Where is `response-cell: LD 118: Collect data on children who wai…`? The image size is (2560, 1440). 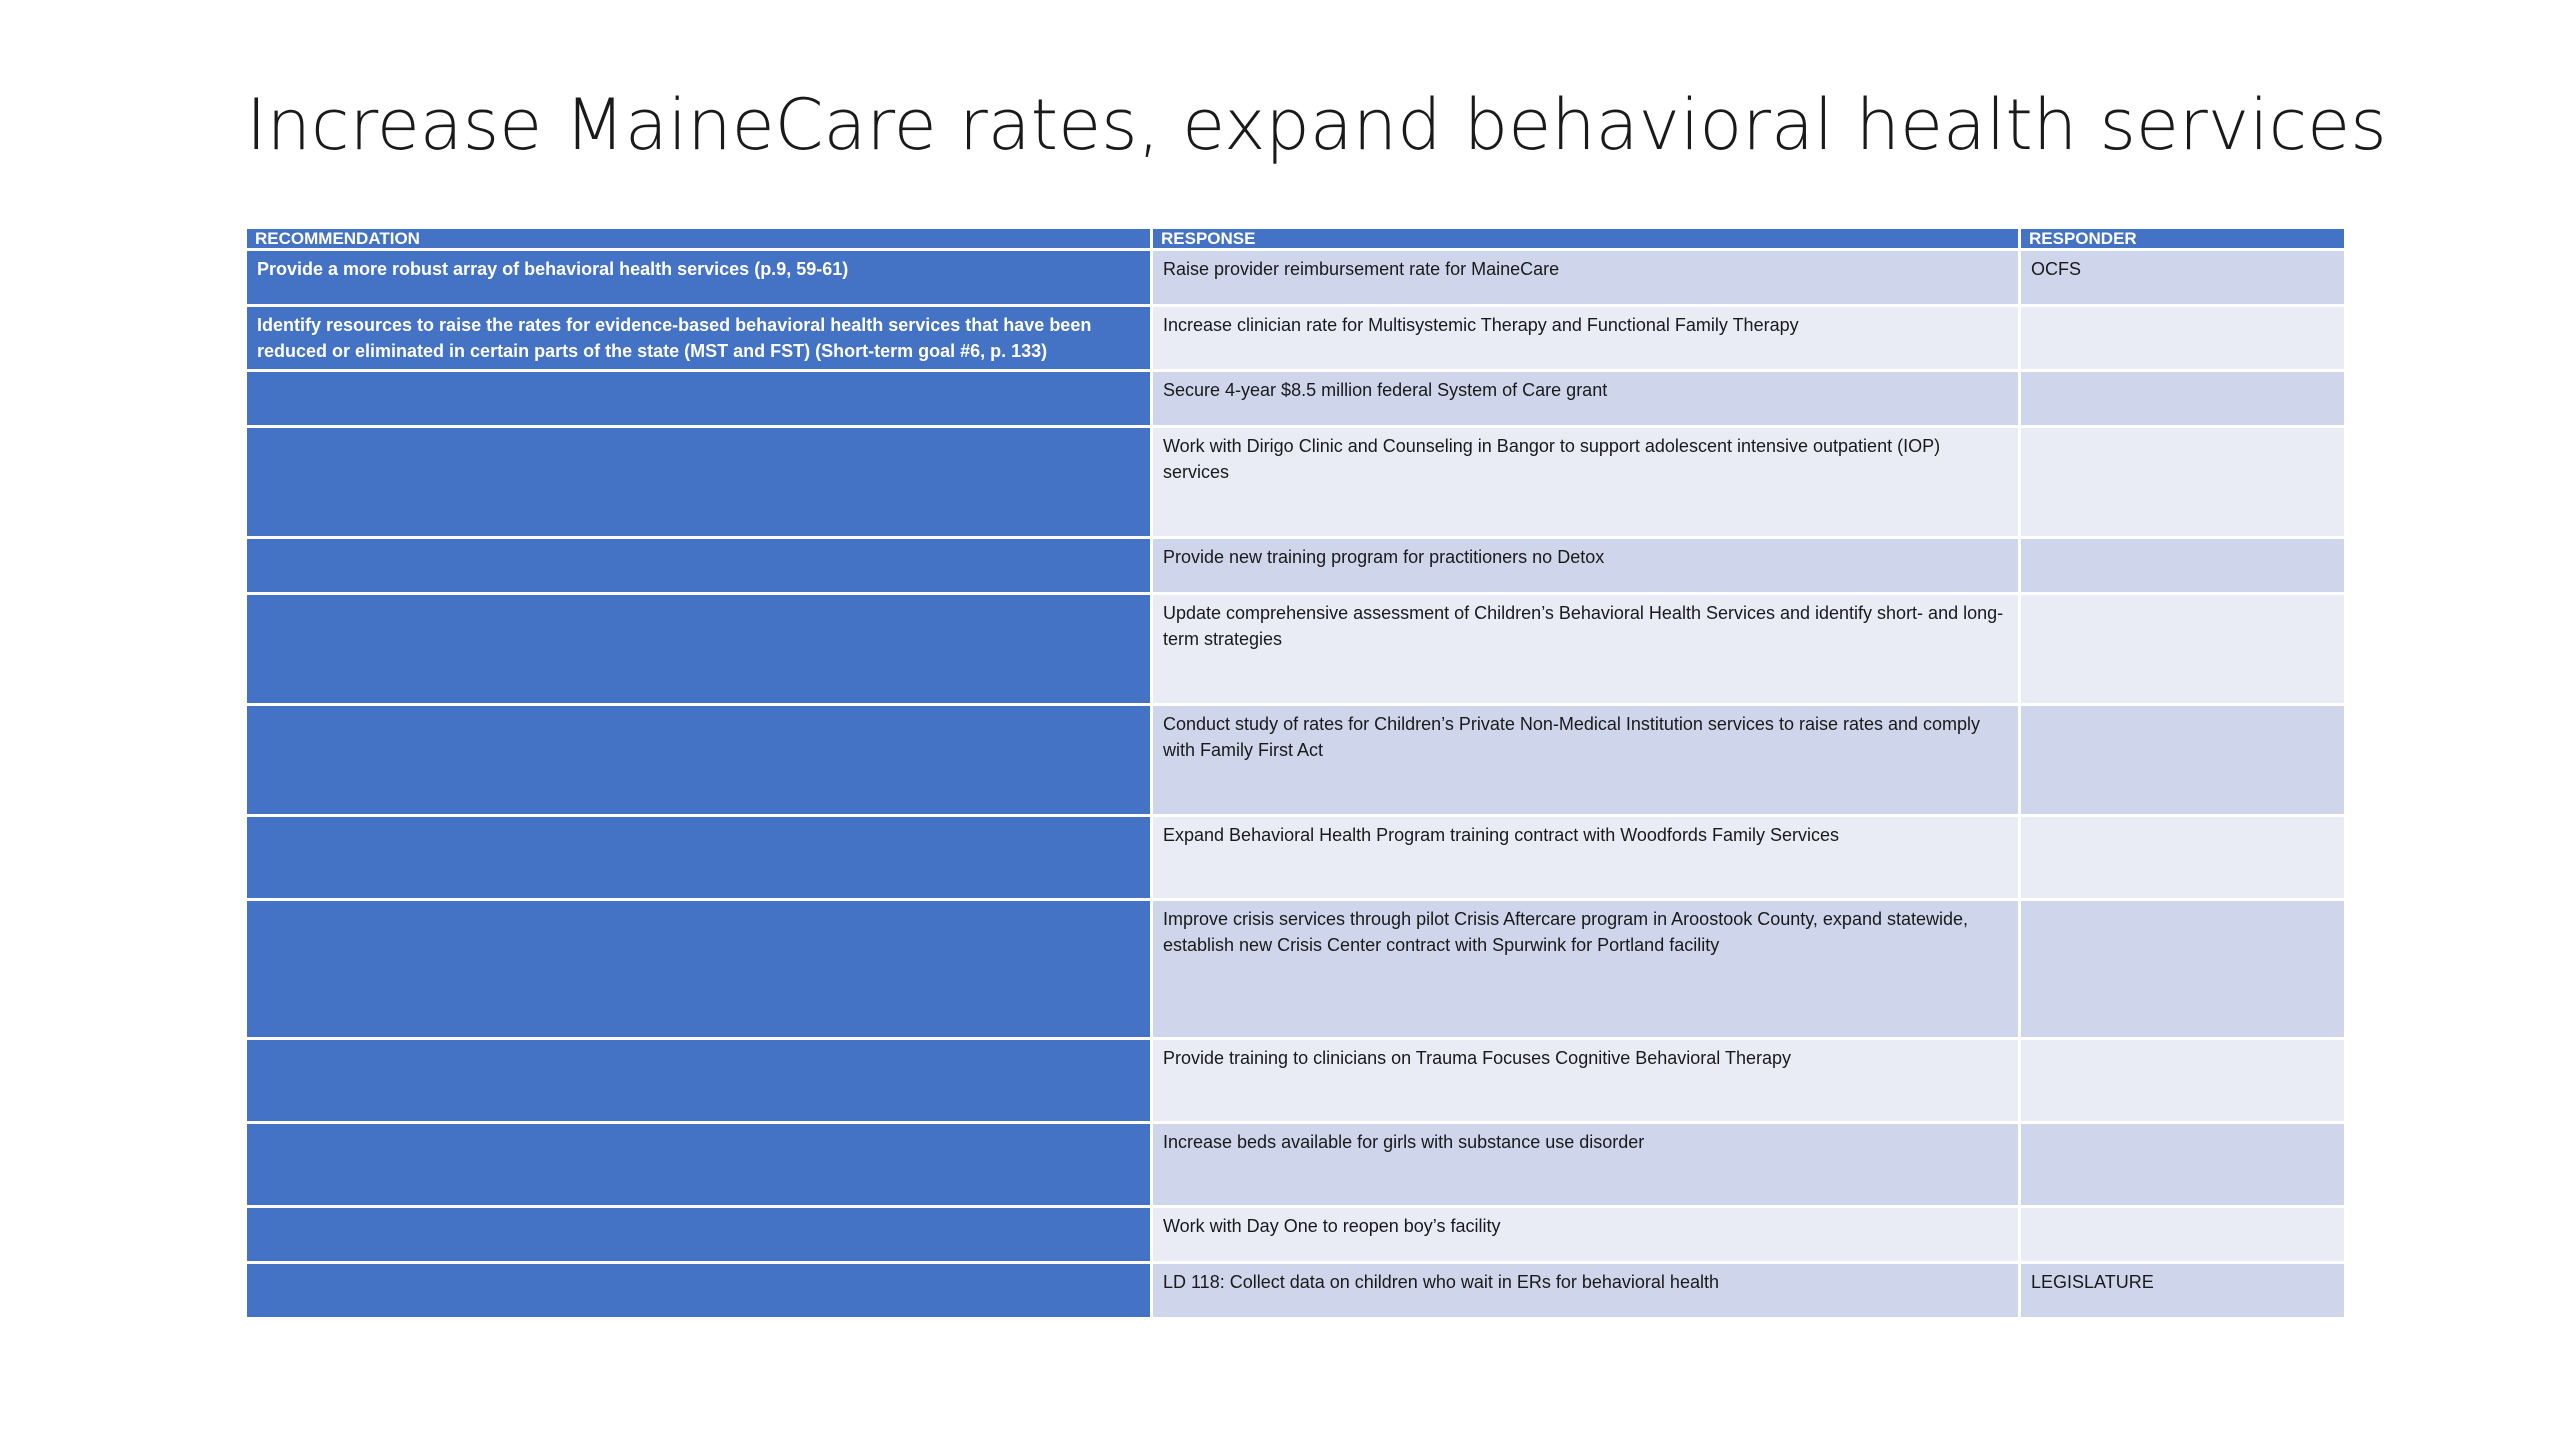
response-cell: LD 118: Collect data on children who wai… is located at coordinates (1585, 1290).